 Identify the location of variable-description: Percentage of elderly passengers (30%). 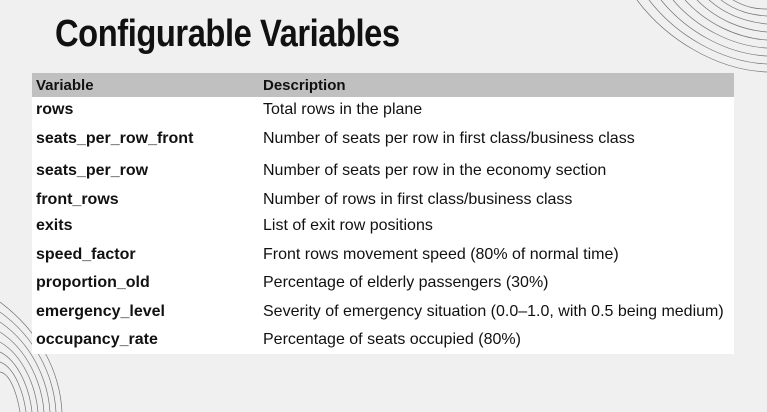
(406, 282).